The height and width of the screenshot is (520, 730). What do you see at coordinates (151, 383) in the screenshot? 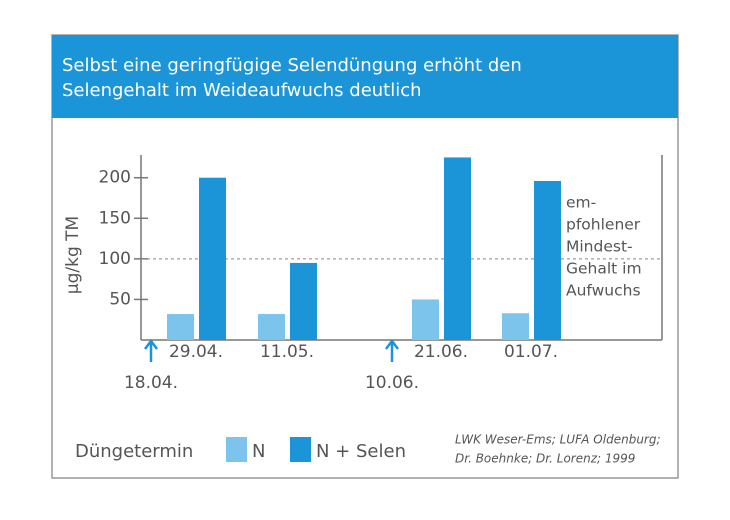
I see `fertilization-date: 18.04.` at bounding box center [151, 383].